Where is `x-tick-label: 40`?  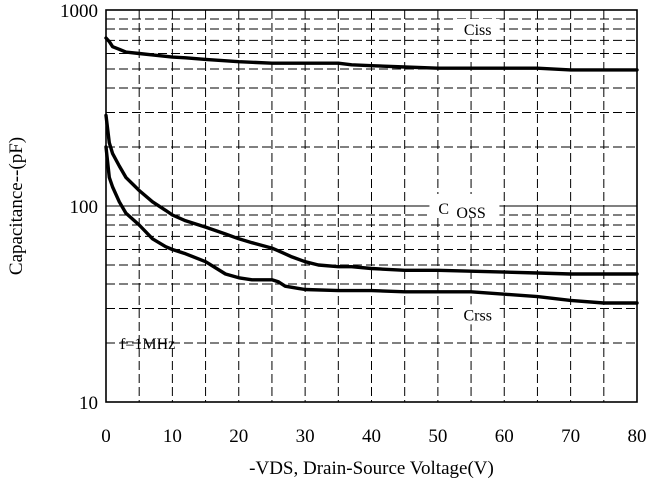
x-tick-label: 40 is located at coordinates (371, 436).